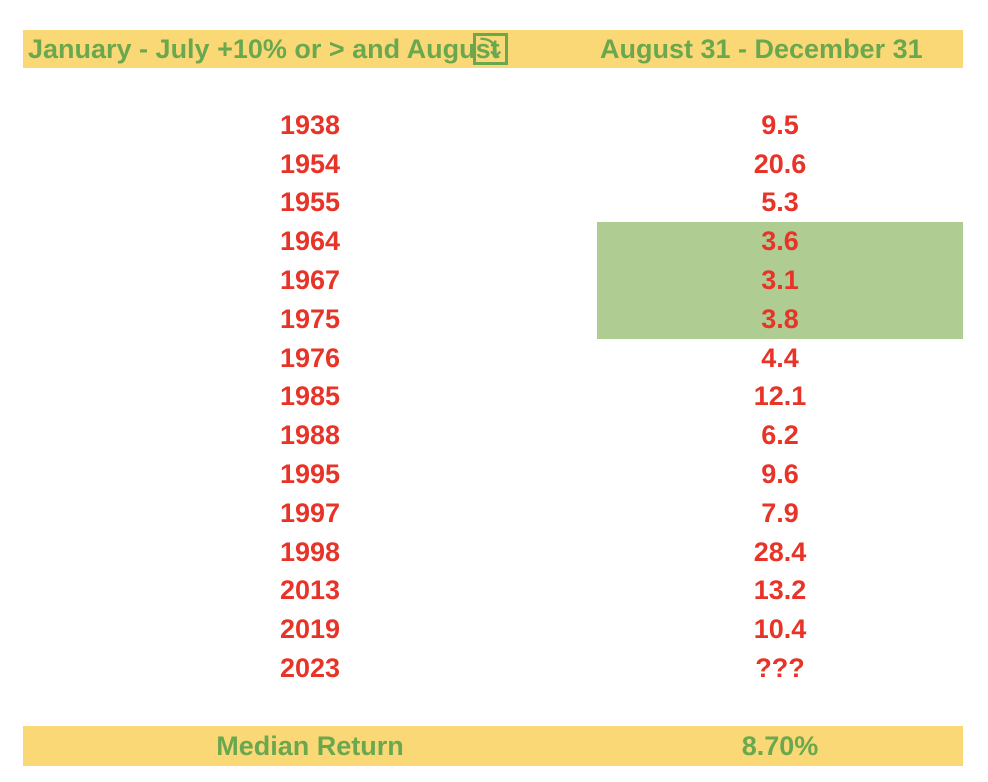 Image resolution: width=988 pixels, height=782 pixels. I want to click on table-row: 2023 ???, so click(493, 668).